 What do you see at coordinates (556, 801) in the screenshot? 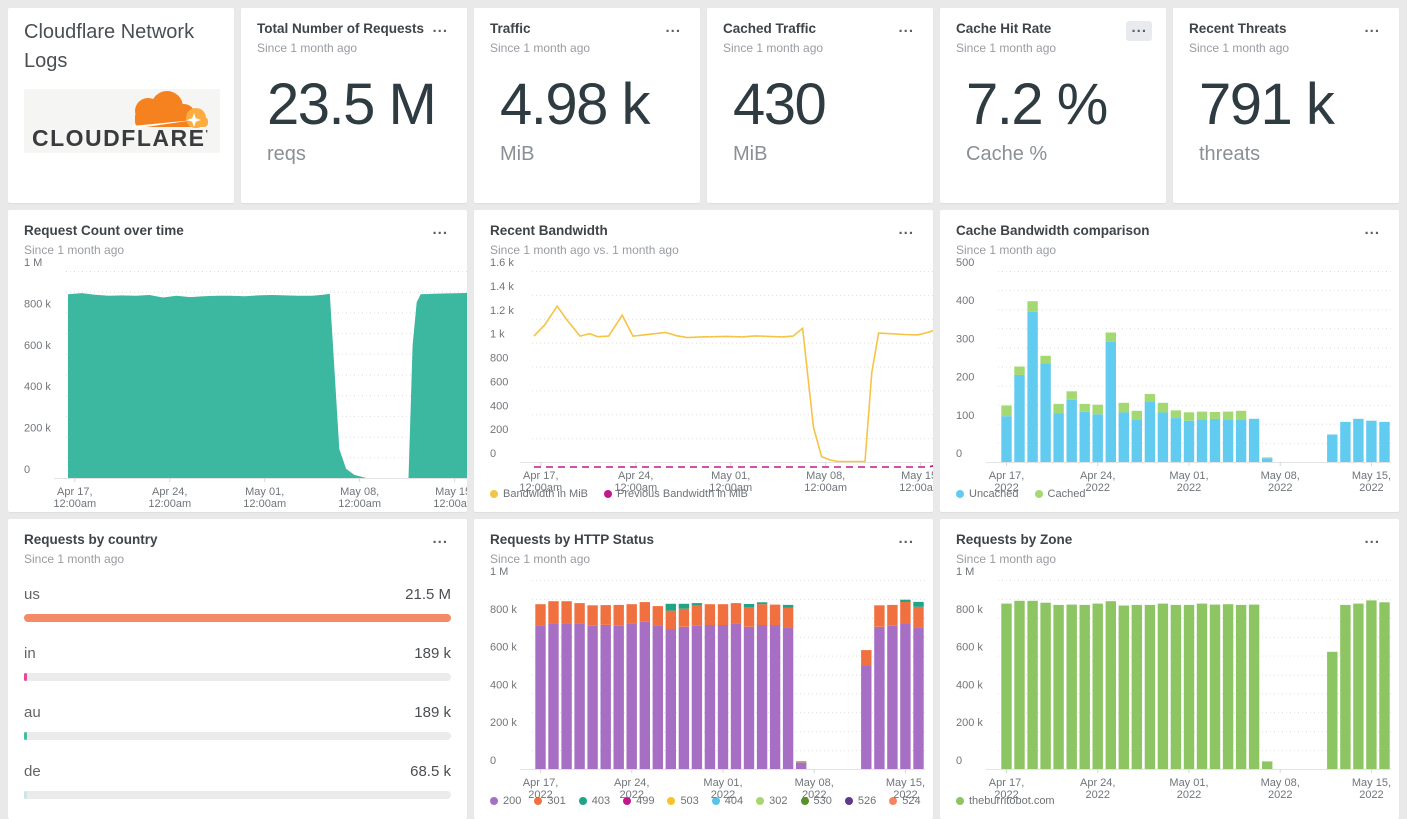
I see `legend-label: 301` at bounding box center [556, 801].